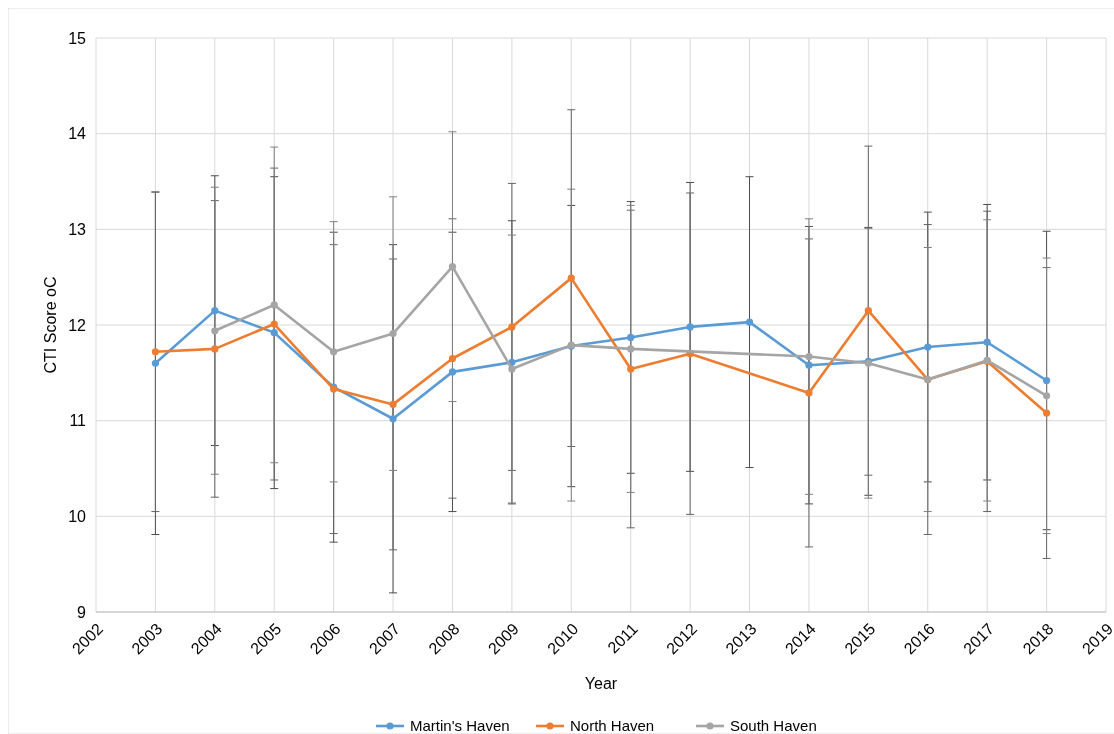 The height and width of the screenshot is (734, 1114). What do you see at coordinates (82, 612) in the screenshot?
I see `y-tick-label: 9` at bounding box center [82, 612].